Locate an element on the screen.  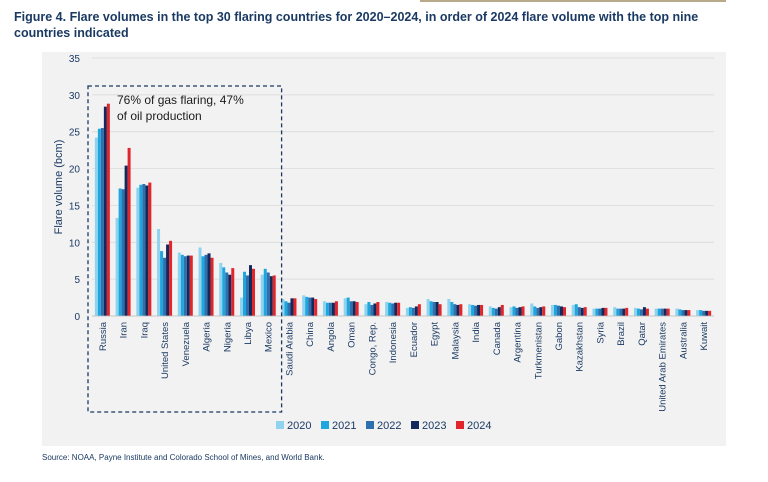
x-tick-label: Iraq is located at coordinates (144, 330).